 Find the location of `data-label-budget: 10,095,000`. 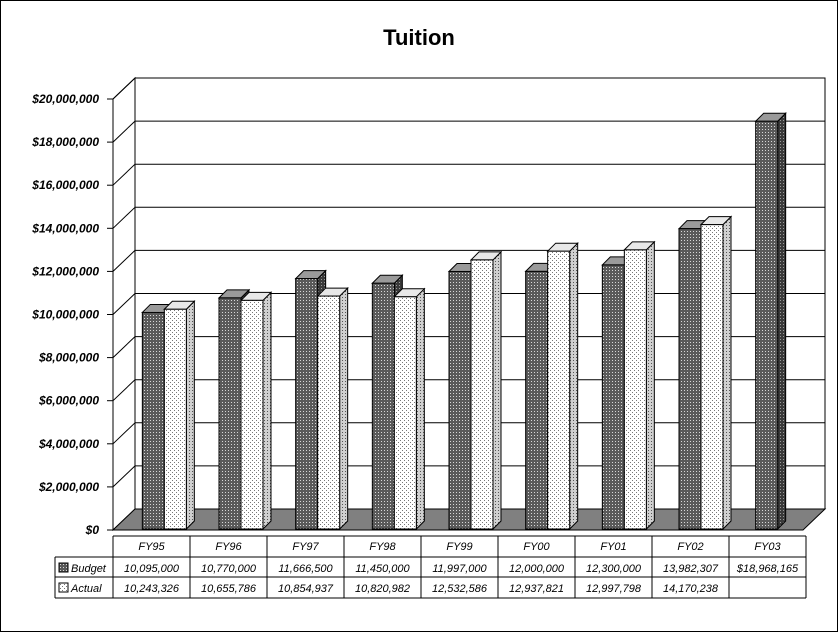

data-label-budget: 10,095,000 is located at coordinates (152, 569).